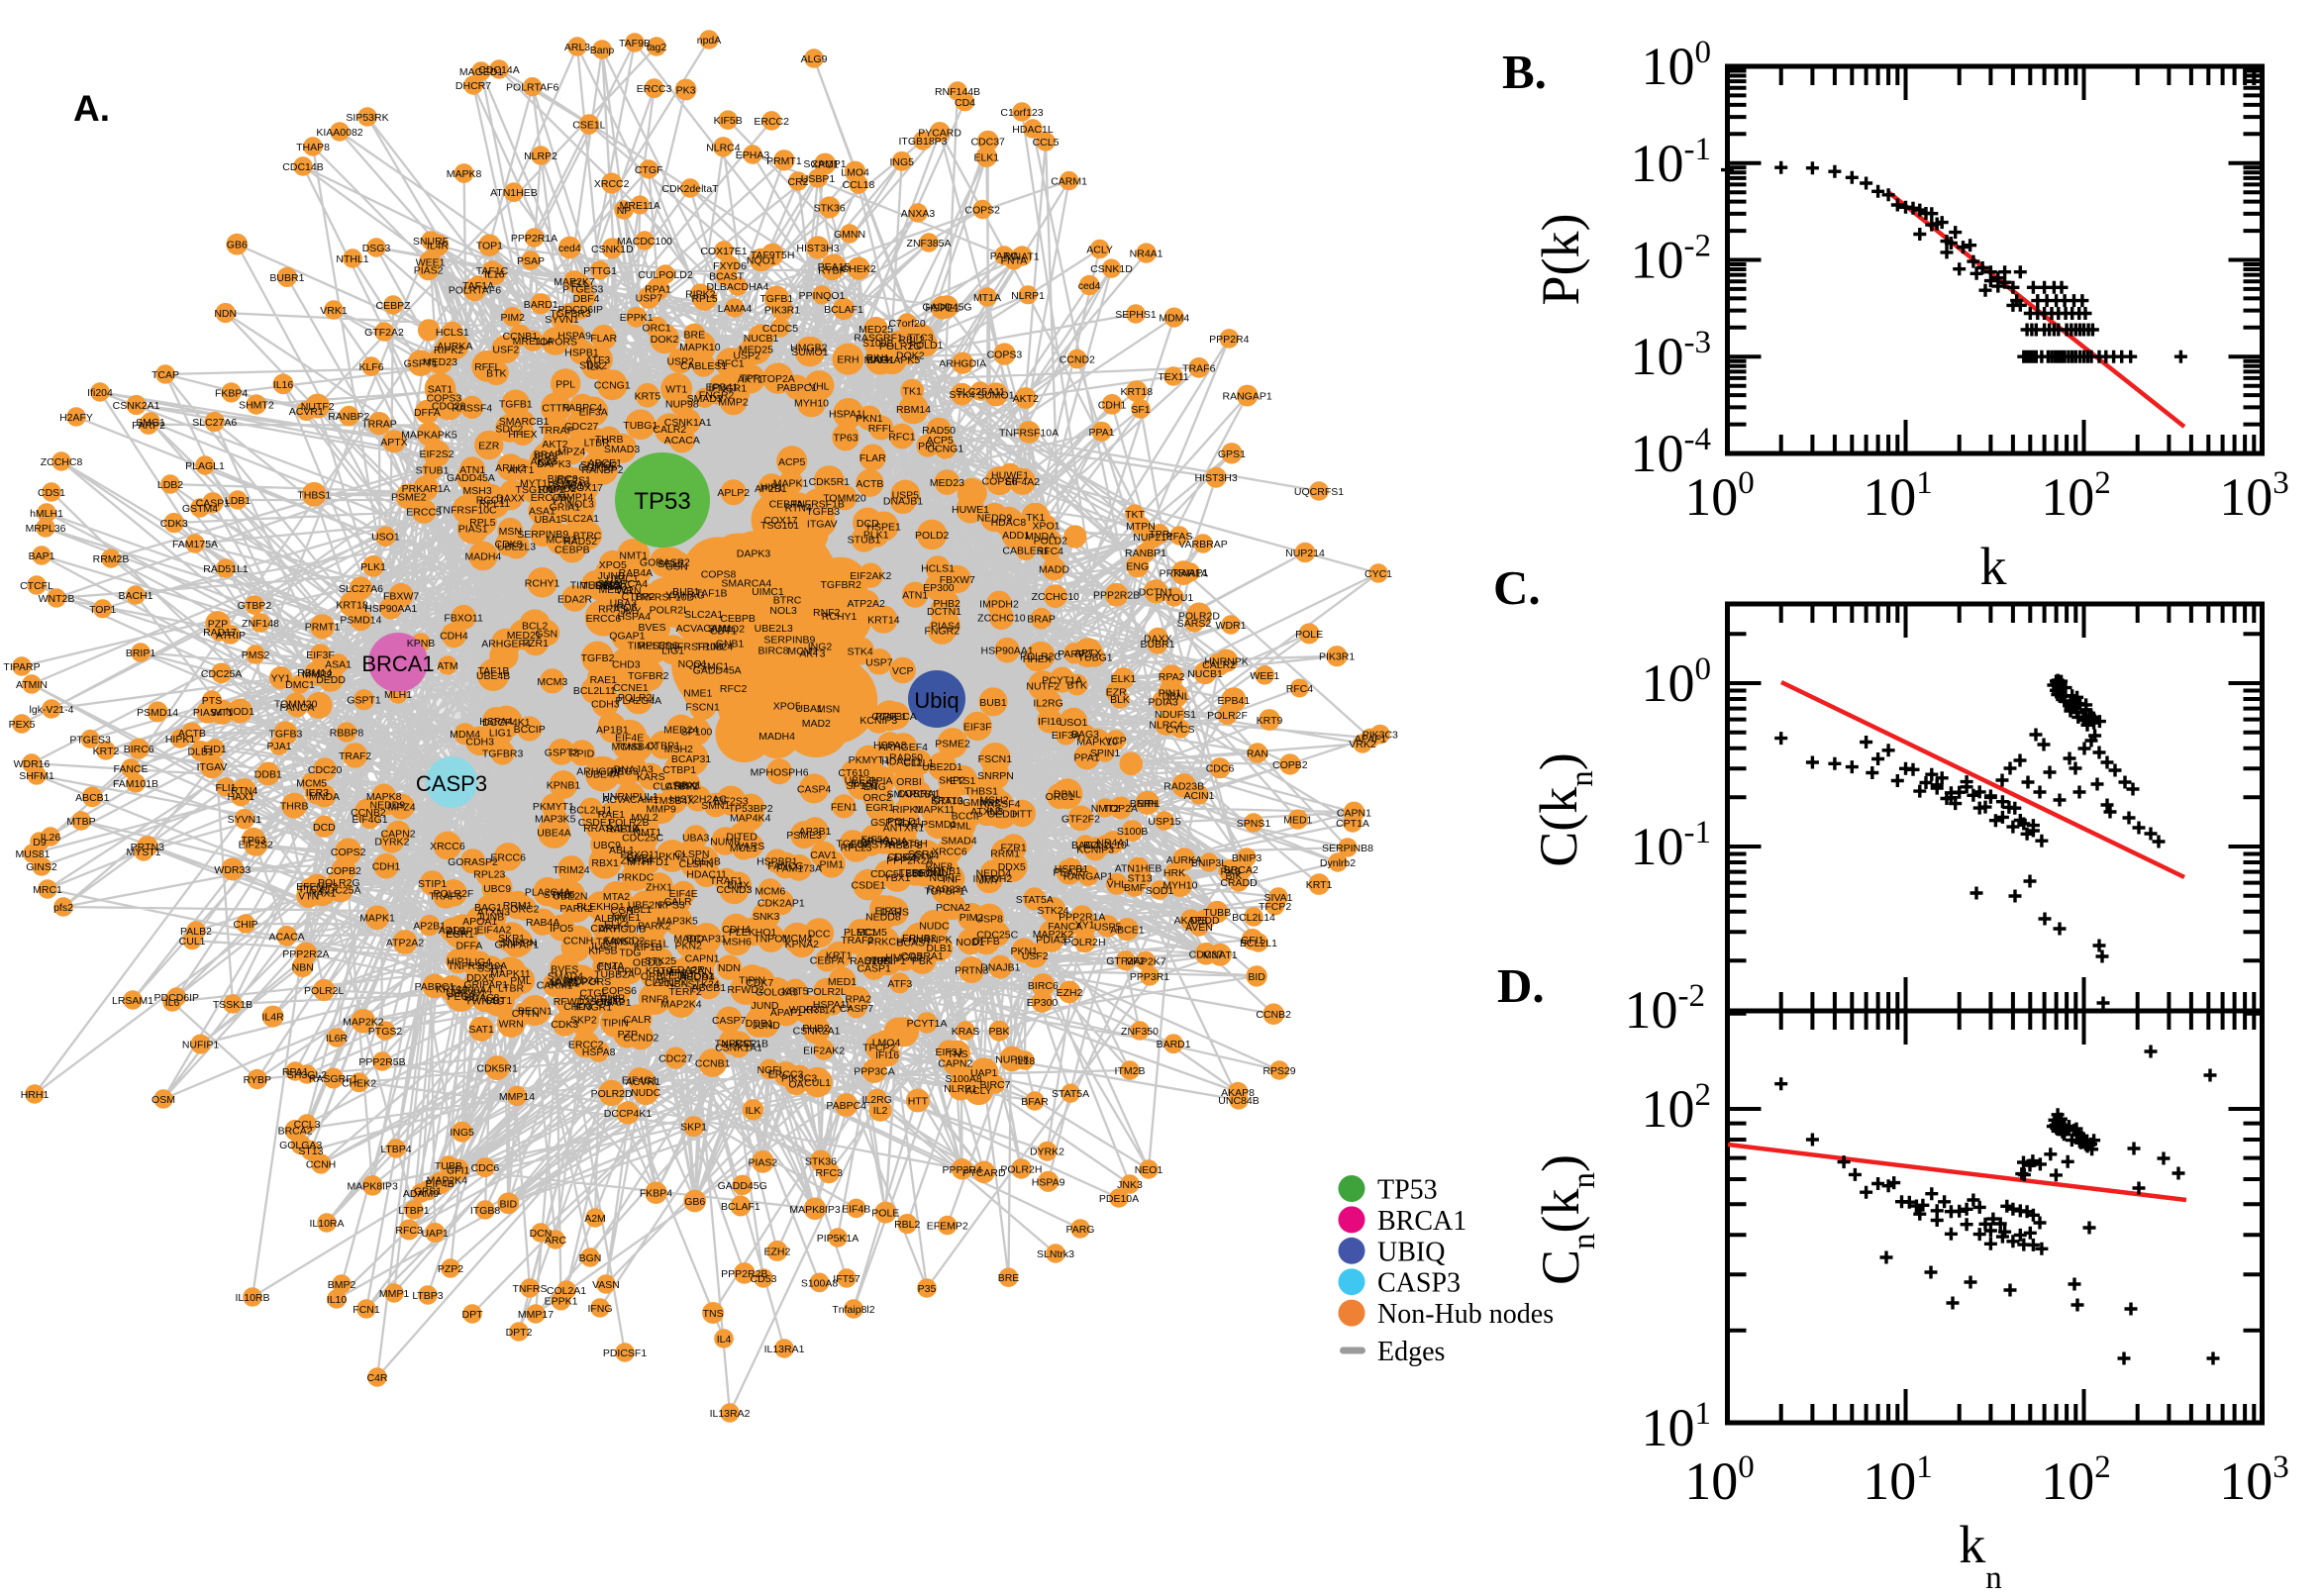 The image size is (2323, 1596). I want to click on svg-text: FLAR, so click(872, 458).